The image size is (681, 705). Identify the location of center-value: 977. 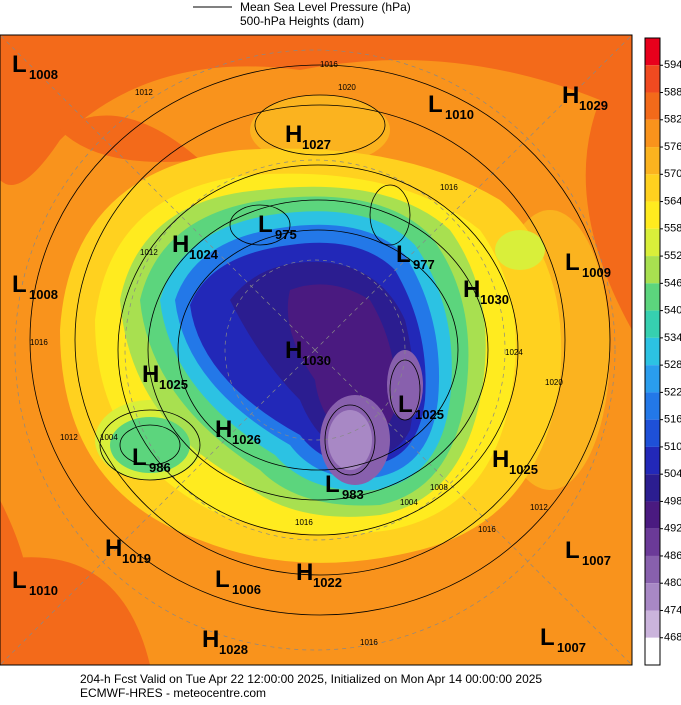
(424, 264).